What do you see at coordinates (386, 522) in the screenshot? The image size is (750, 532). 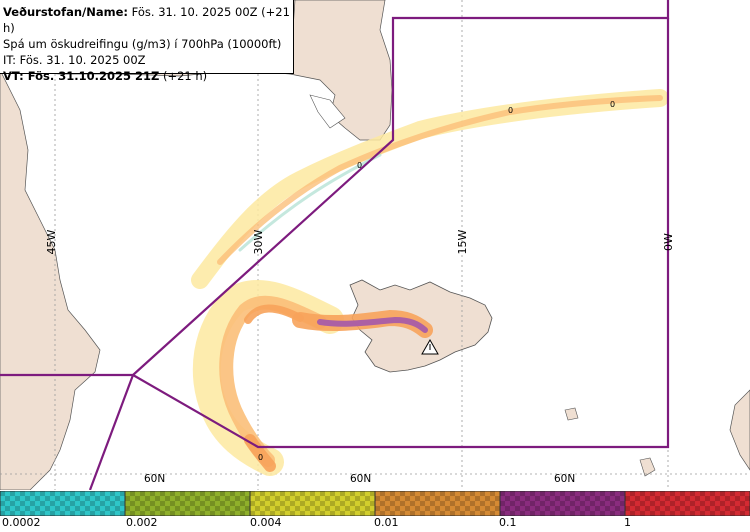 I see `legend-tick: 0.01` at bounding box center [386, 522].